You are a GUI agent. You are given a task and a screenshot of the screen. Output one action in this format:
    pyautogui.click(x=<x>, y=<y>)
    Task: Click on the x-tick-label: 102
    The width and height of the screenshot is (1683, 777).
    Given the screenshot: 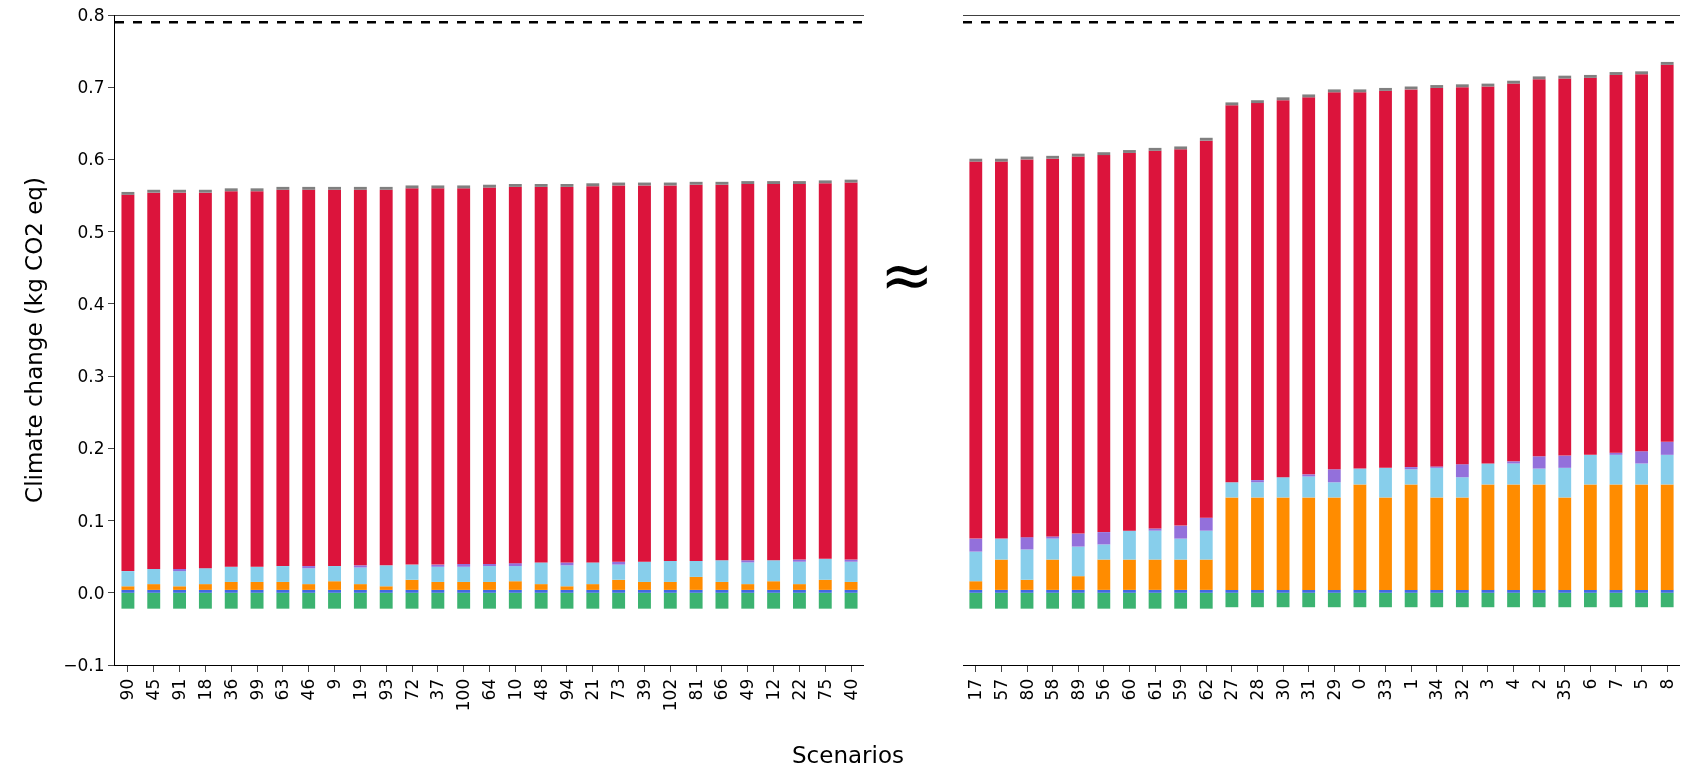 What is the action you would take?
    pyautogui.click(x=669, y=695)
    